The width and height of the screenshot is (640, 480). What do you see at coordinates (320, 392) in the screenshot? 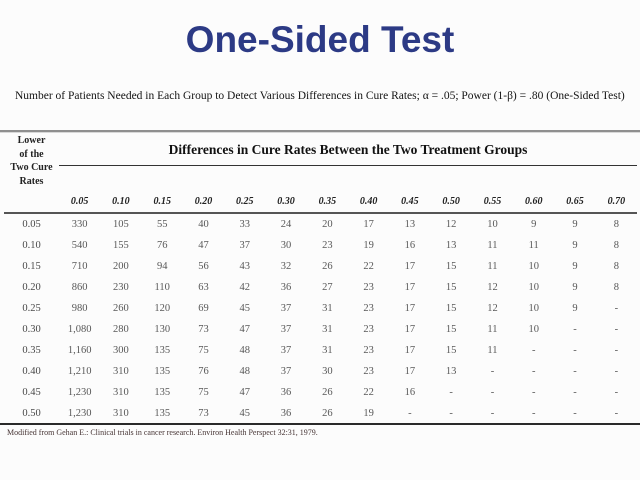
I see `table-row: 0.45 1,230 310 135 75 47 36 26 22 16 - - - - -` at bounding box center [320, 392].